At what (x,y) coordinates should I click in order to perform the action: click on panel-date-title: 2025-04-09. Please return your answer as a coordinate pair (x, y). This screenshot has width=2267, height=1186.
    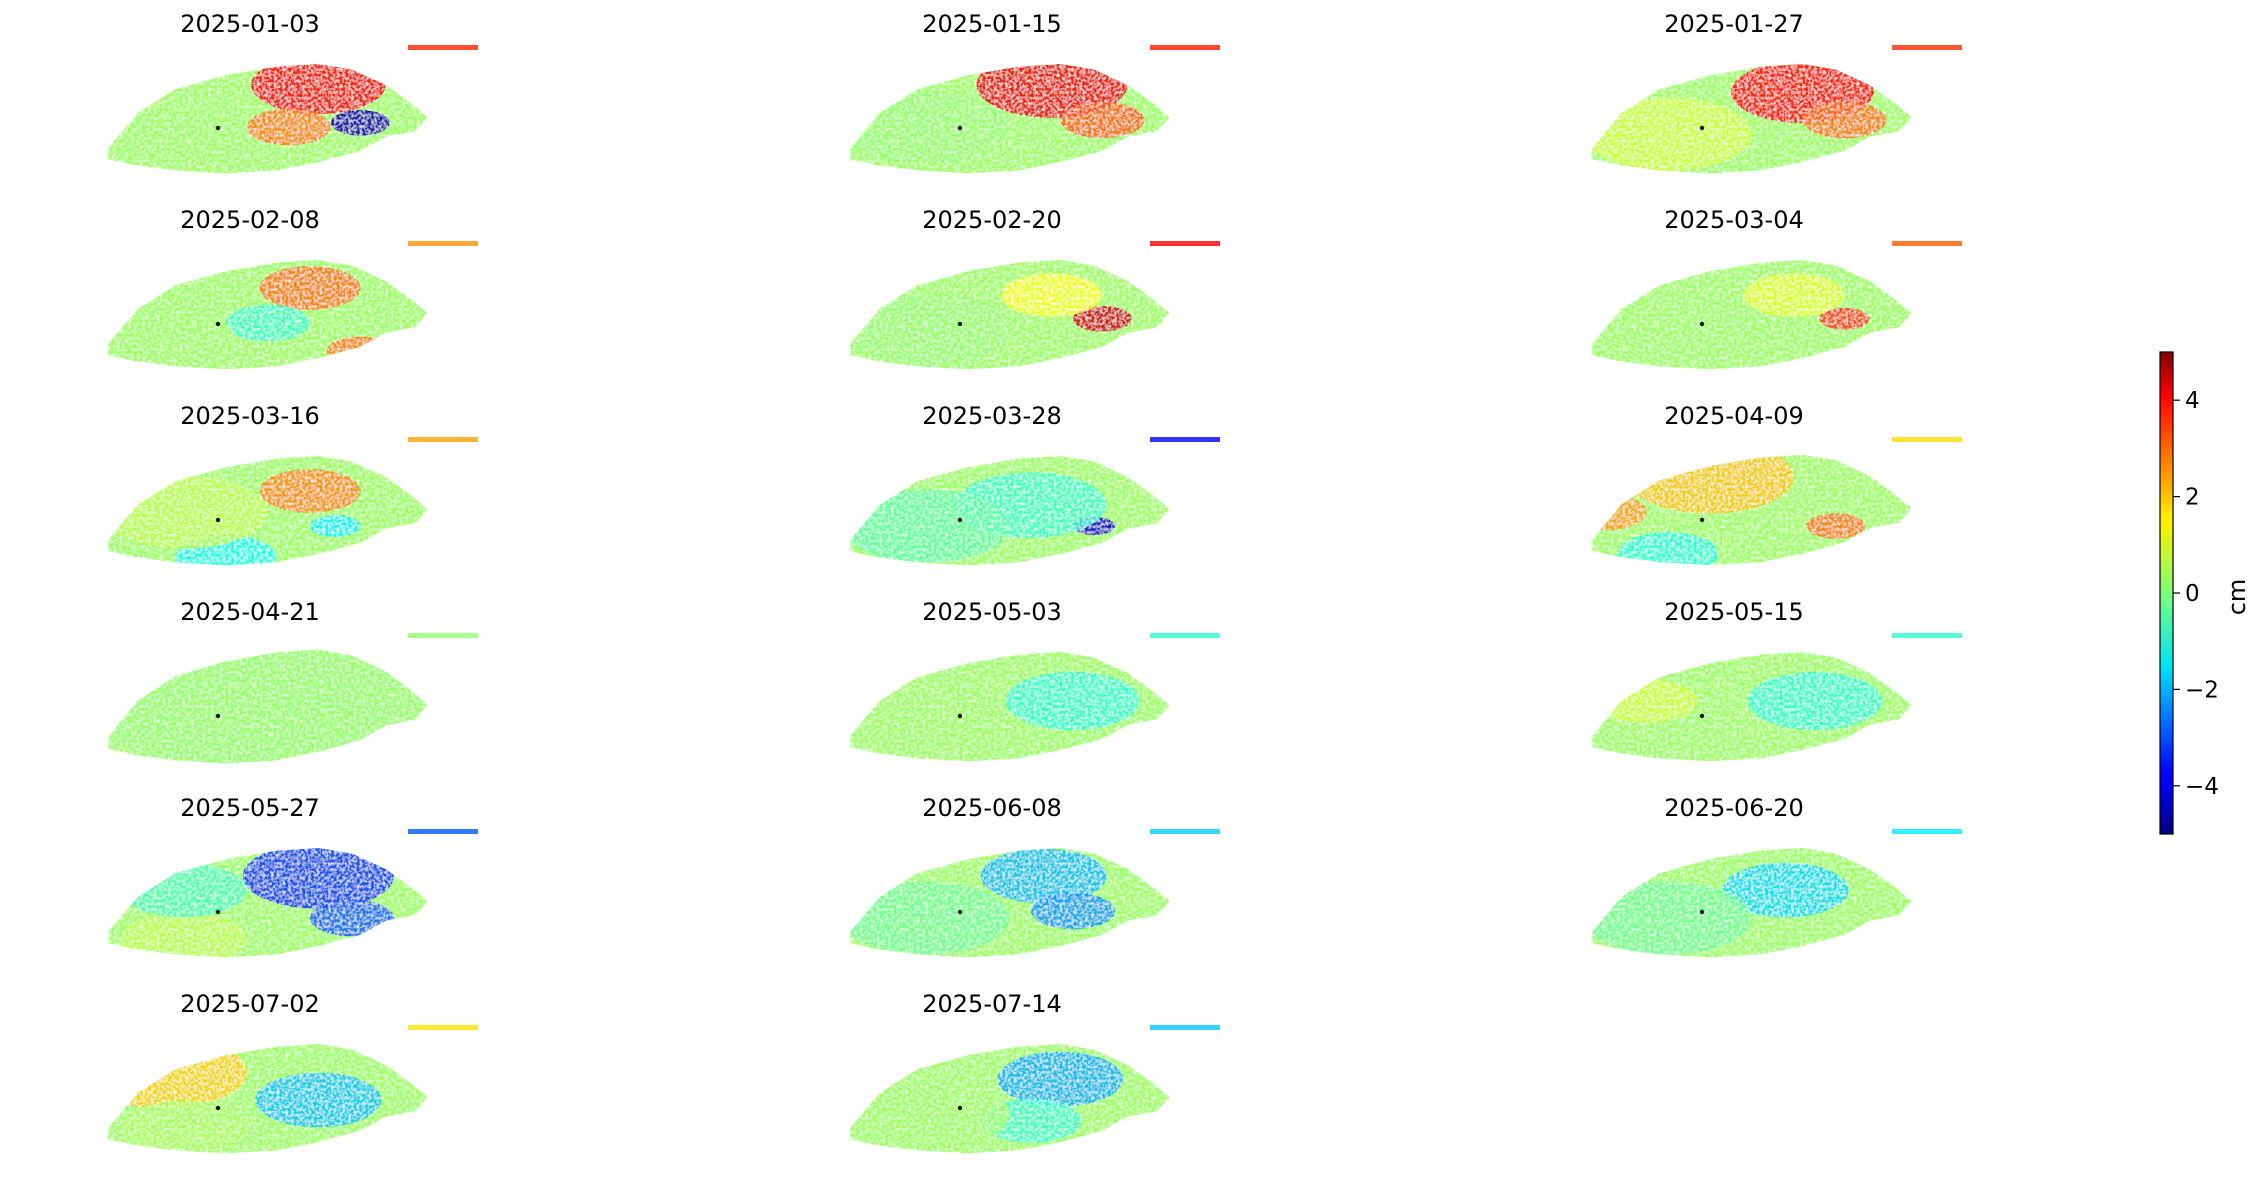
    Looking at the image, I should click on (1733, 416).